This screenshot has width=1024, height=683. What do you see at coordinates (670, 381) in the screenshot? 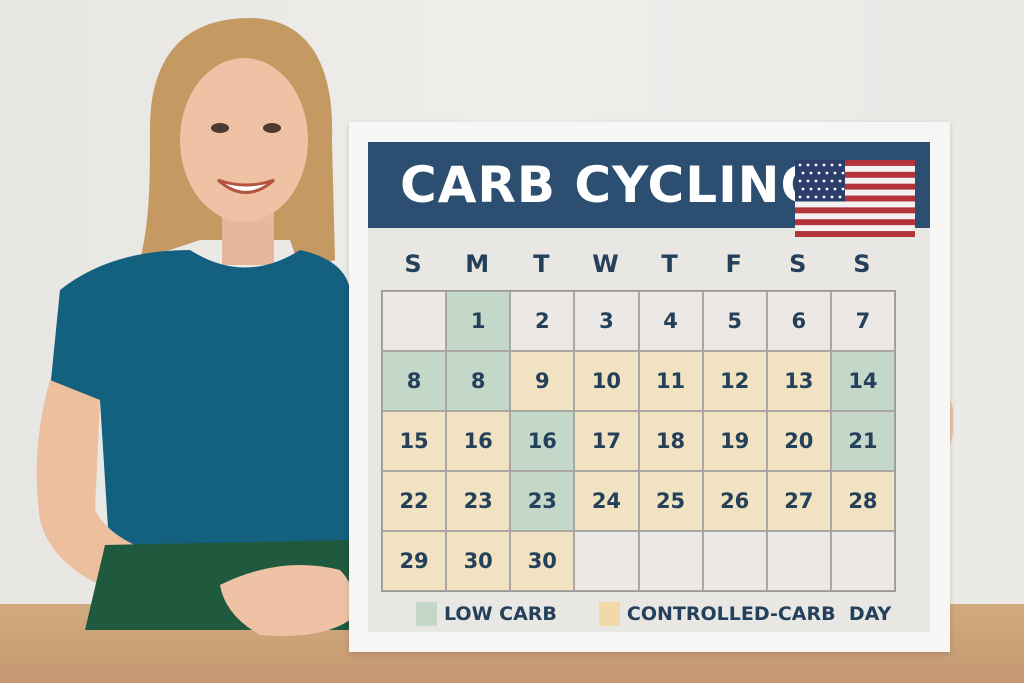
I see `calendar-day-cell: 11` at bounding box center [670, 381].